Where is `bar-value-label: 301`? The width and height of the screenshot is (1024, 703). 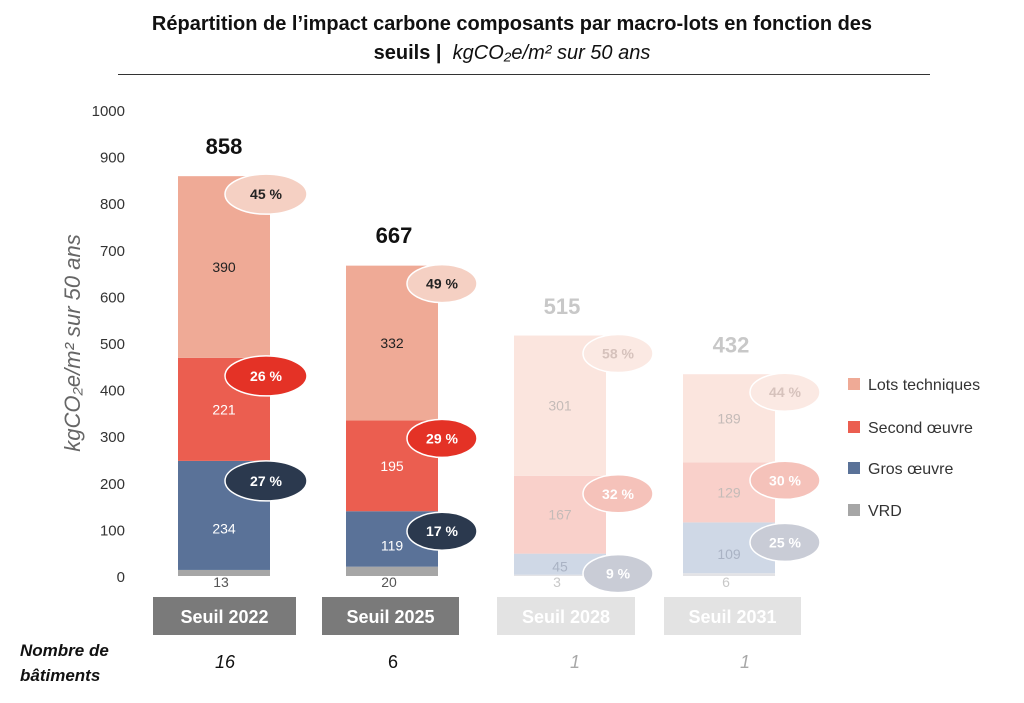 bar-value-label: 301 is located at coordinates (560, 406).